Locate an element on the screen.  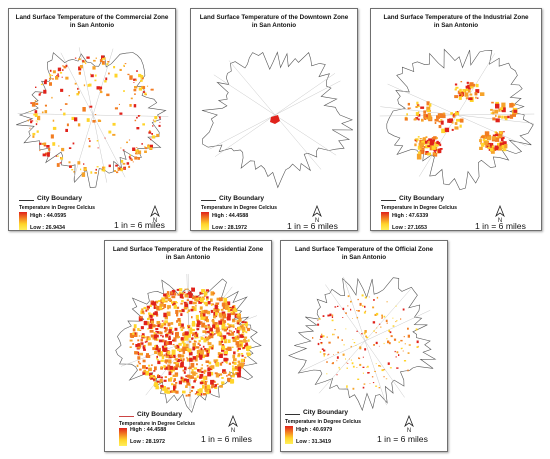
scale-label: 1 in = 6 miles is located at coordinates (500, 226).